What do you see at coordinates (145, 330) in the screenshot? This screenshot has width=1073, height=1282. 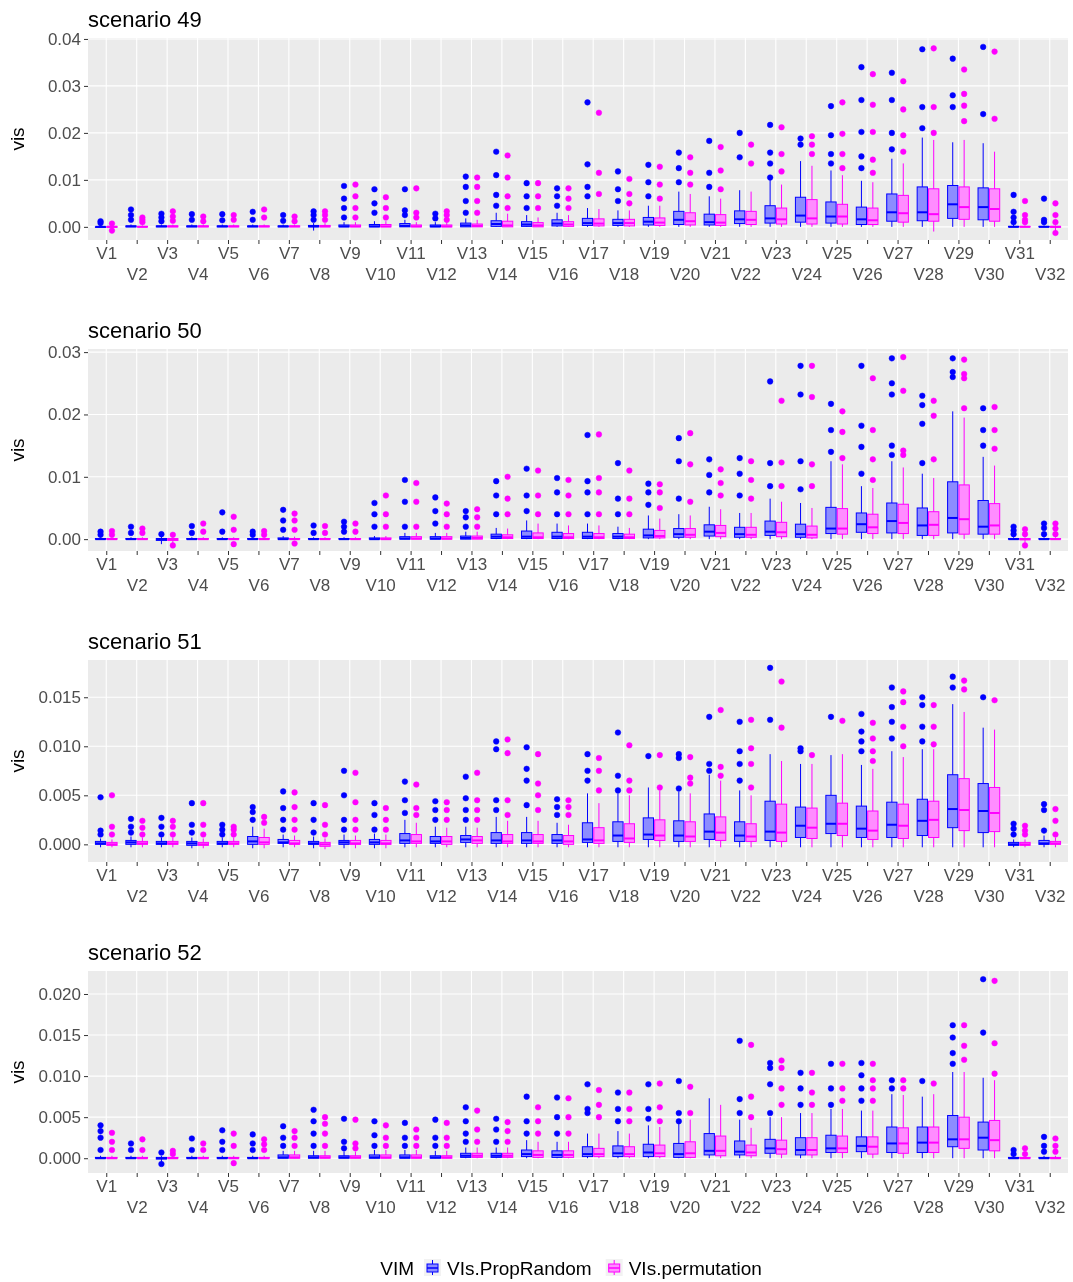 I see `chart-title: scenario 50` at bounding box center [145, 330].